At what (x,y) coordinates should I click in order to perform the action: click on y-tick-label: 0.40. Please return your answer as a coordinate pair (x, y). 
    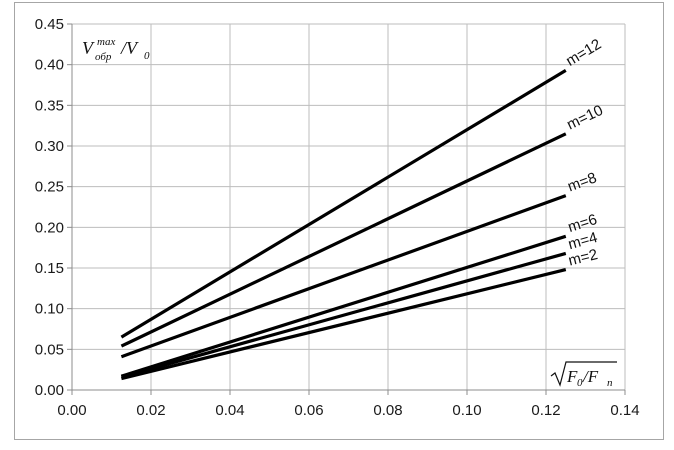
    Looking at the image, I should click on (49, 65).